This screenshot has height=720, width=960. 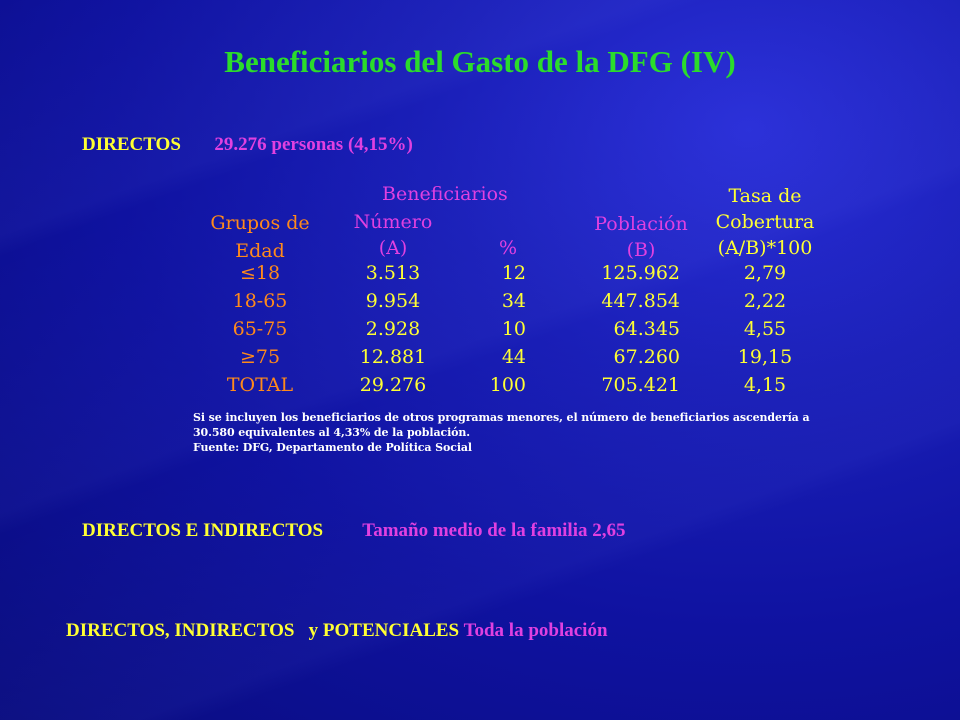 I want to click on table-row: TOTAL 29.276 100 705.421 4,15, so click(x=506, y=385).